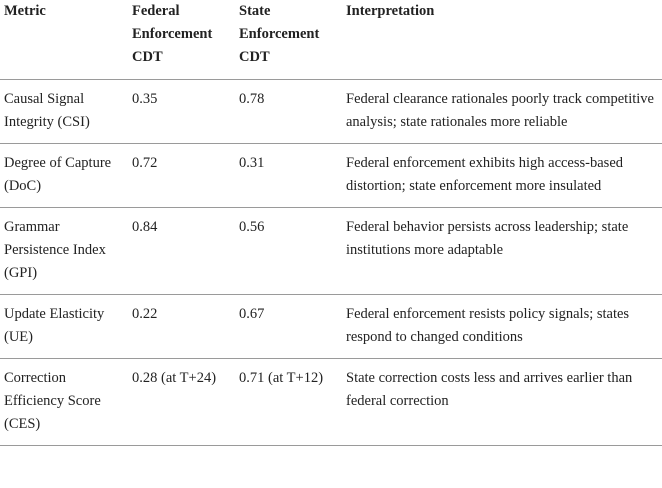 The height and width of the screenshot is (488, 662). What do you see at coordinates (64, 402) in the screenshot?
I see `table-cell: Correction Efficiency Score (CES)` at bounding box center [64, 402].